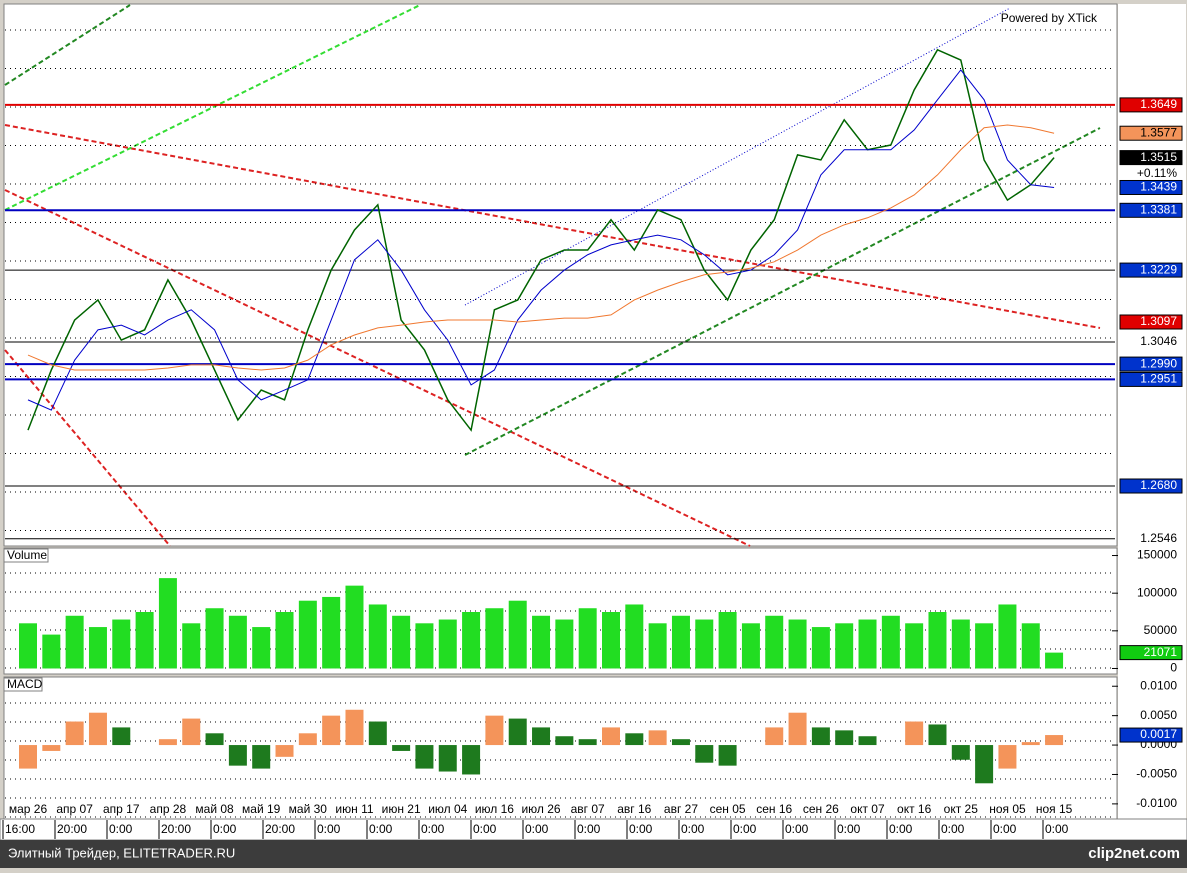 The height and width of the screenshot is (873, 1187). What do you see at coordinates (1158, 269) in the screenshot?
I see `y-tick-label: 1.3229` at bounding box center [1158, 269].